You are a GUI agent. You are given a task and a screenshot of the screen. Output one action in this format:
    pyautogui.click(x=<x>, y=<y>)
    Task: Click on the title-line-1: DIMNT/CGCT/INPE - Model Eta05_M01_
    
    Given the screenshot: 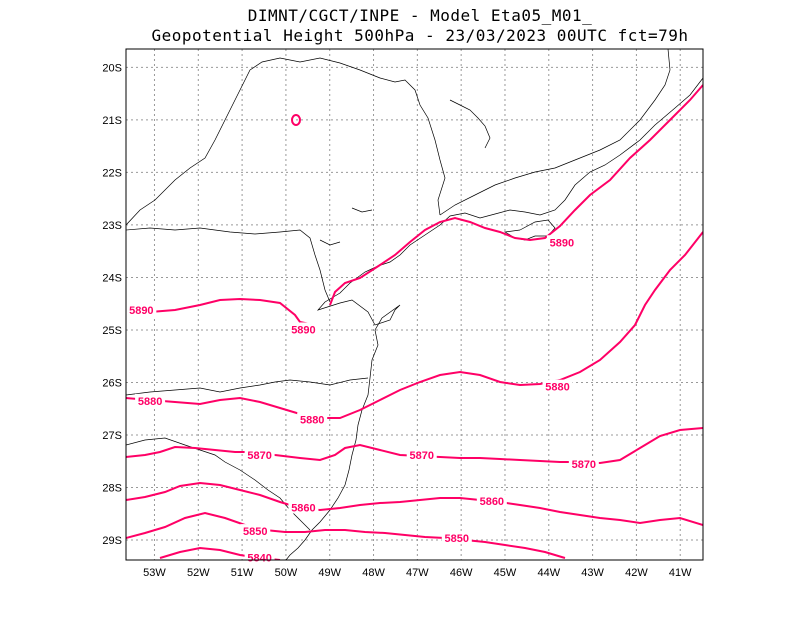 What is the action you would take?
    pyautogui.click(x=420, y=15)
    